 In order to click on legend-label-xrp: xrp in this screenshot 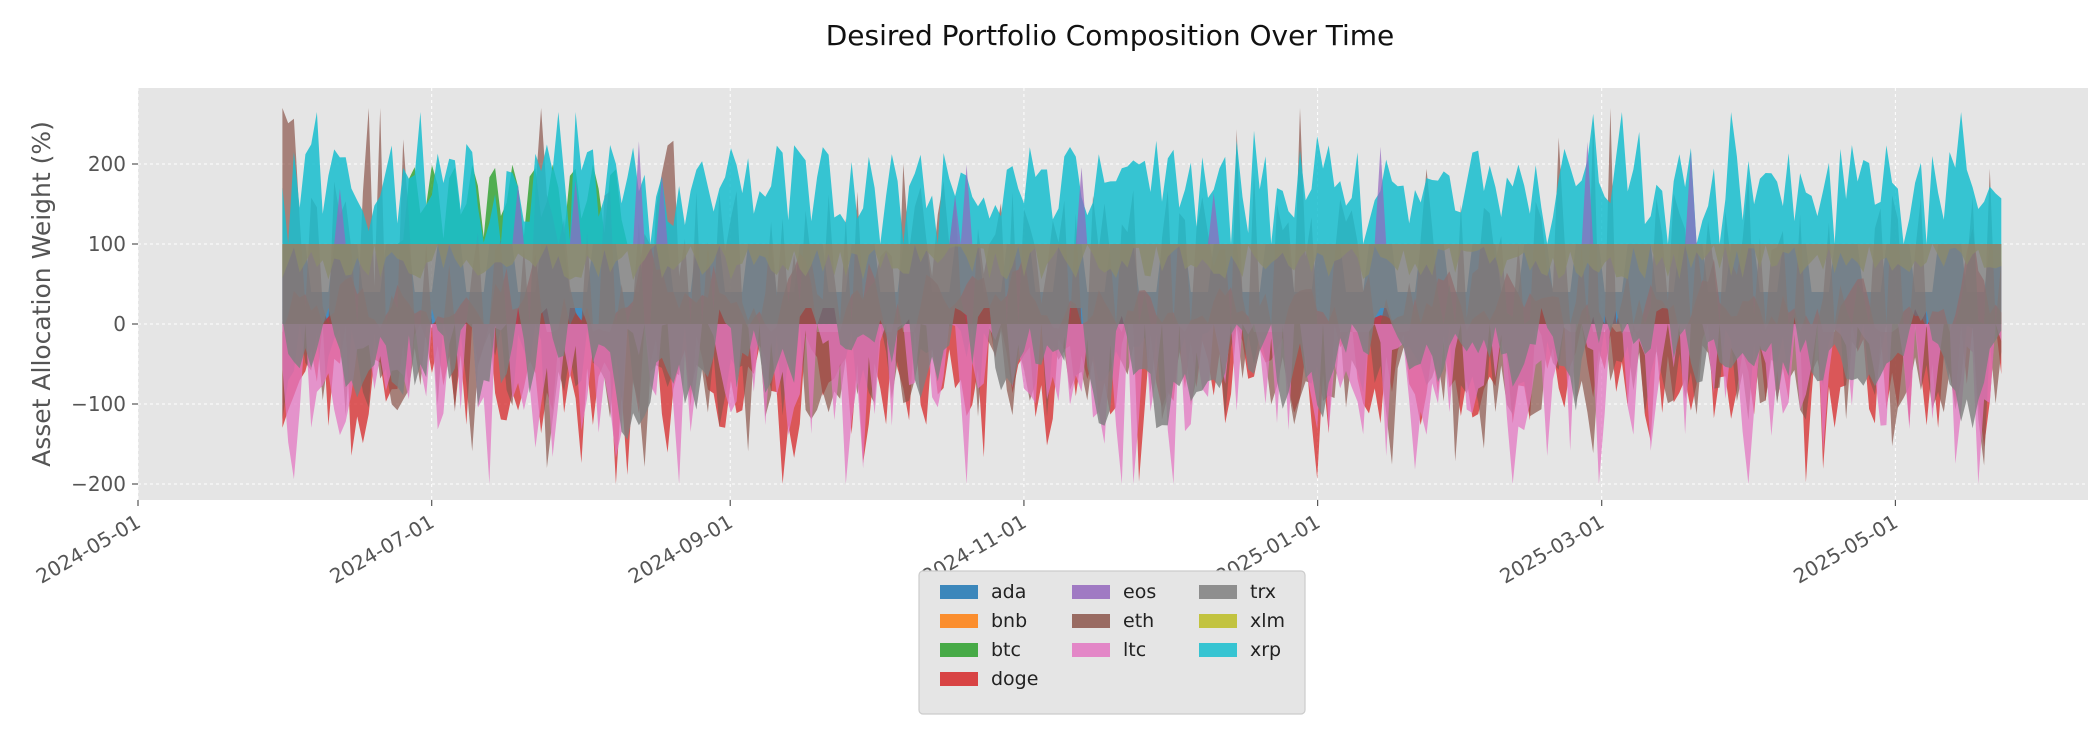, I will do `click(1265, 650)`.